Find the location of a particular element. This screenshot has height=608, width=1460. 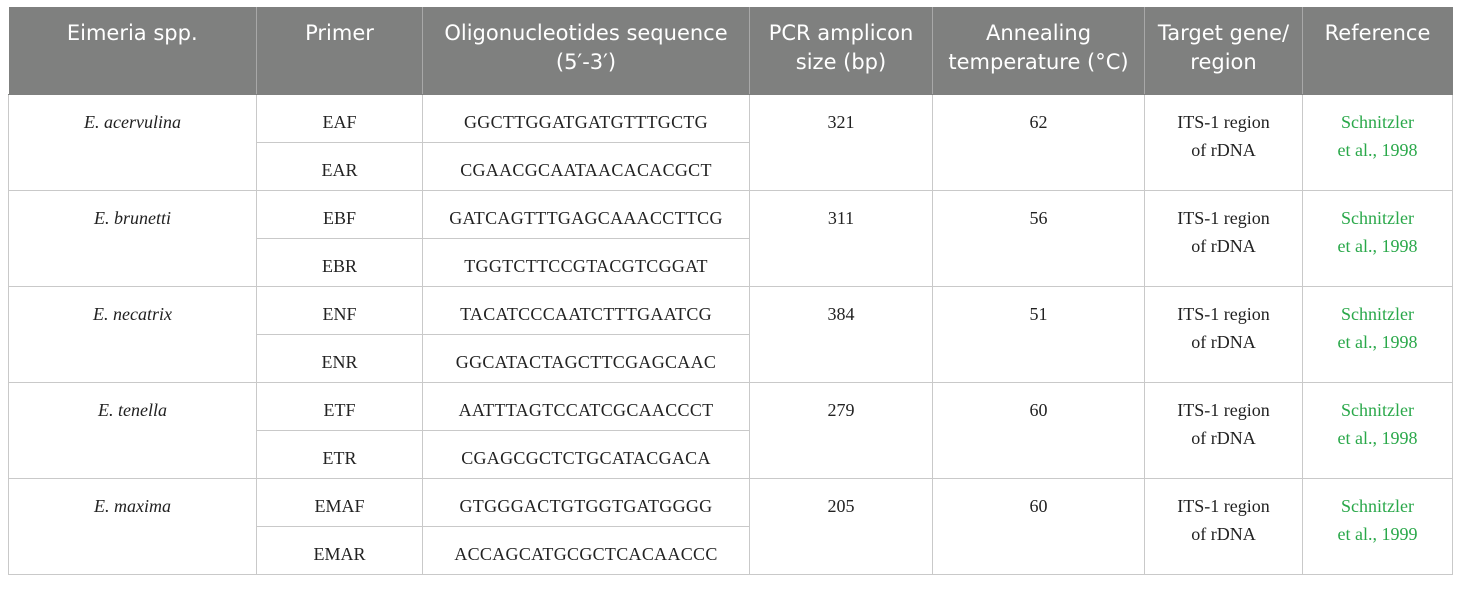

sequence-forward-cell: GATCAGTTTGAGCAAACCTTCG is located at coordinates (586, 214).